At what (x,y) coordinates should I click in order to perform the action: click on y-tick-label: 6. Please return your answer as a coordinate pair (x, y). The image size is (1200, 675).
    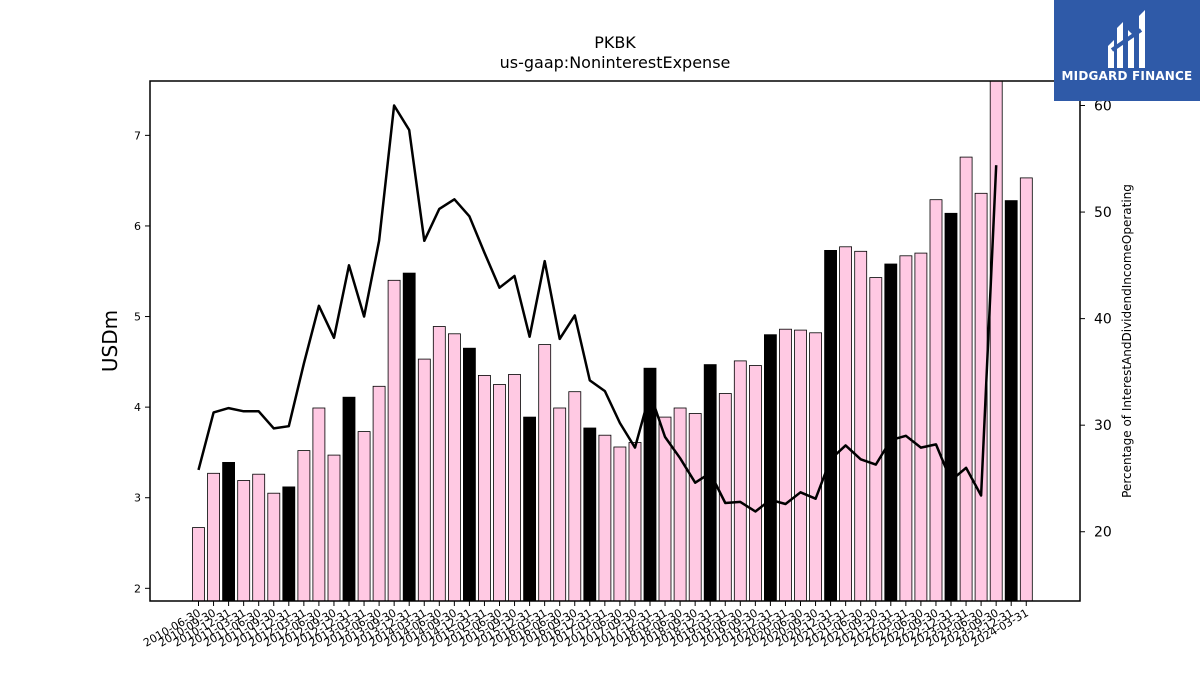
    Looking at the image, I should click on (137, 226).